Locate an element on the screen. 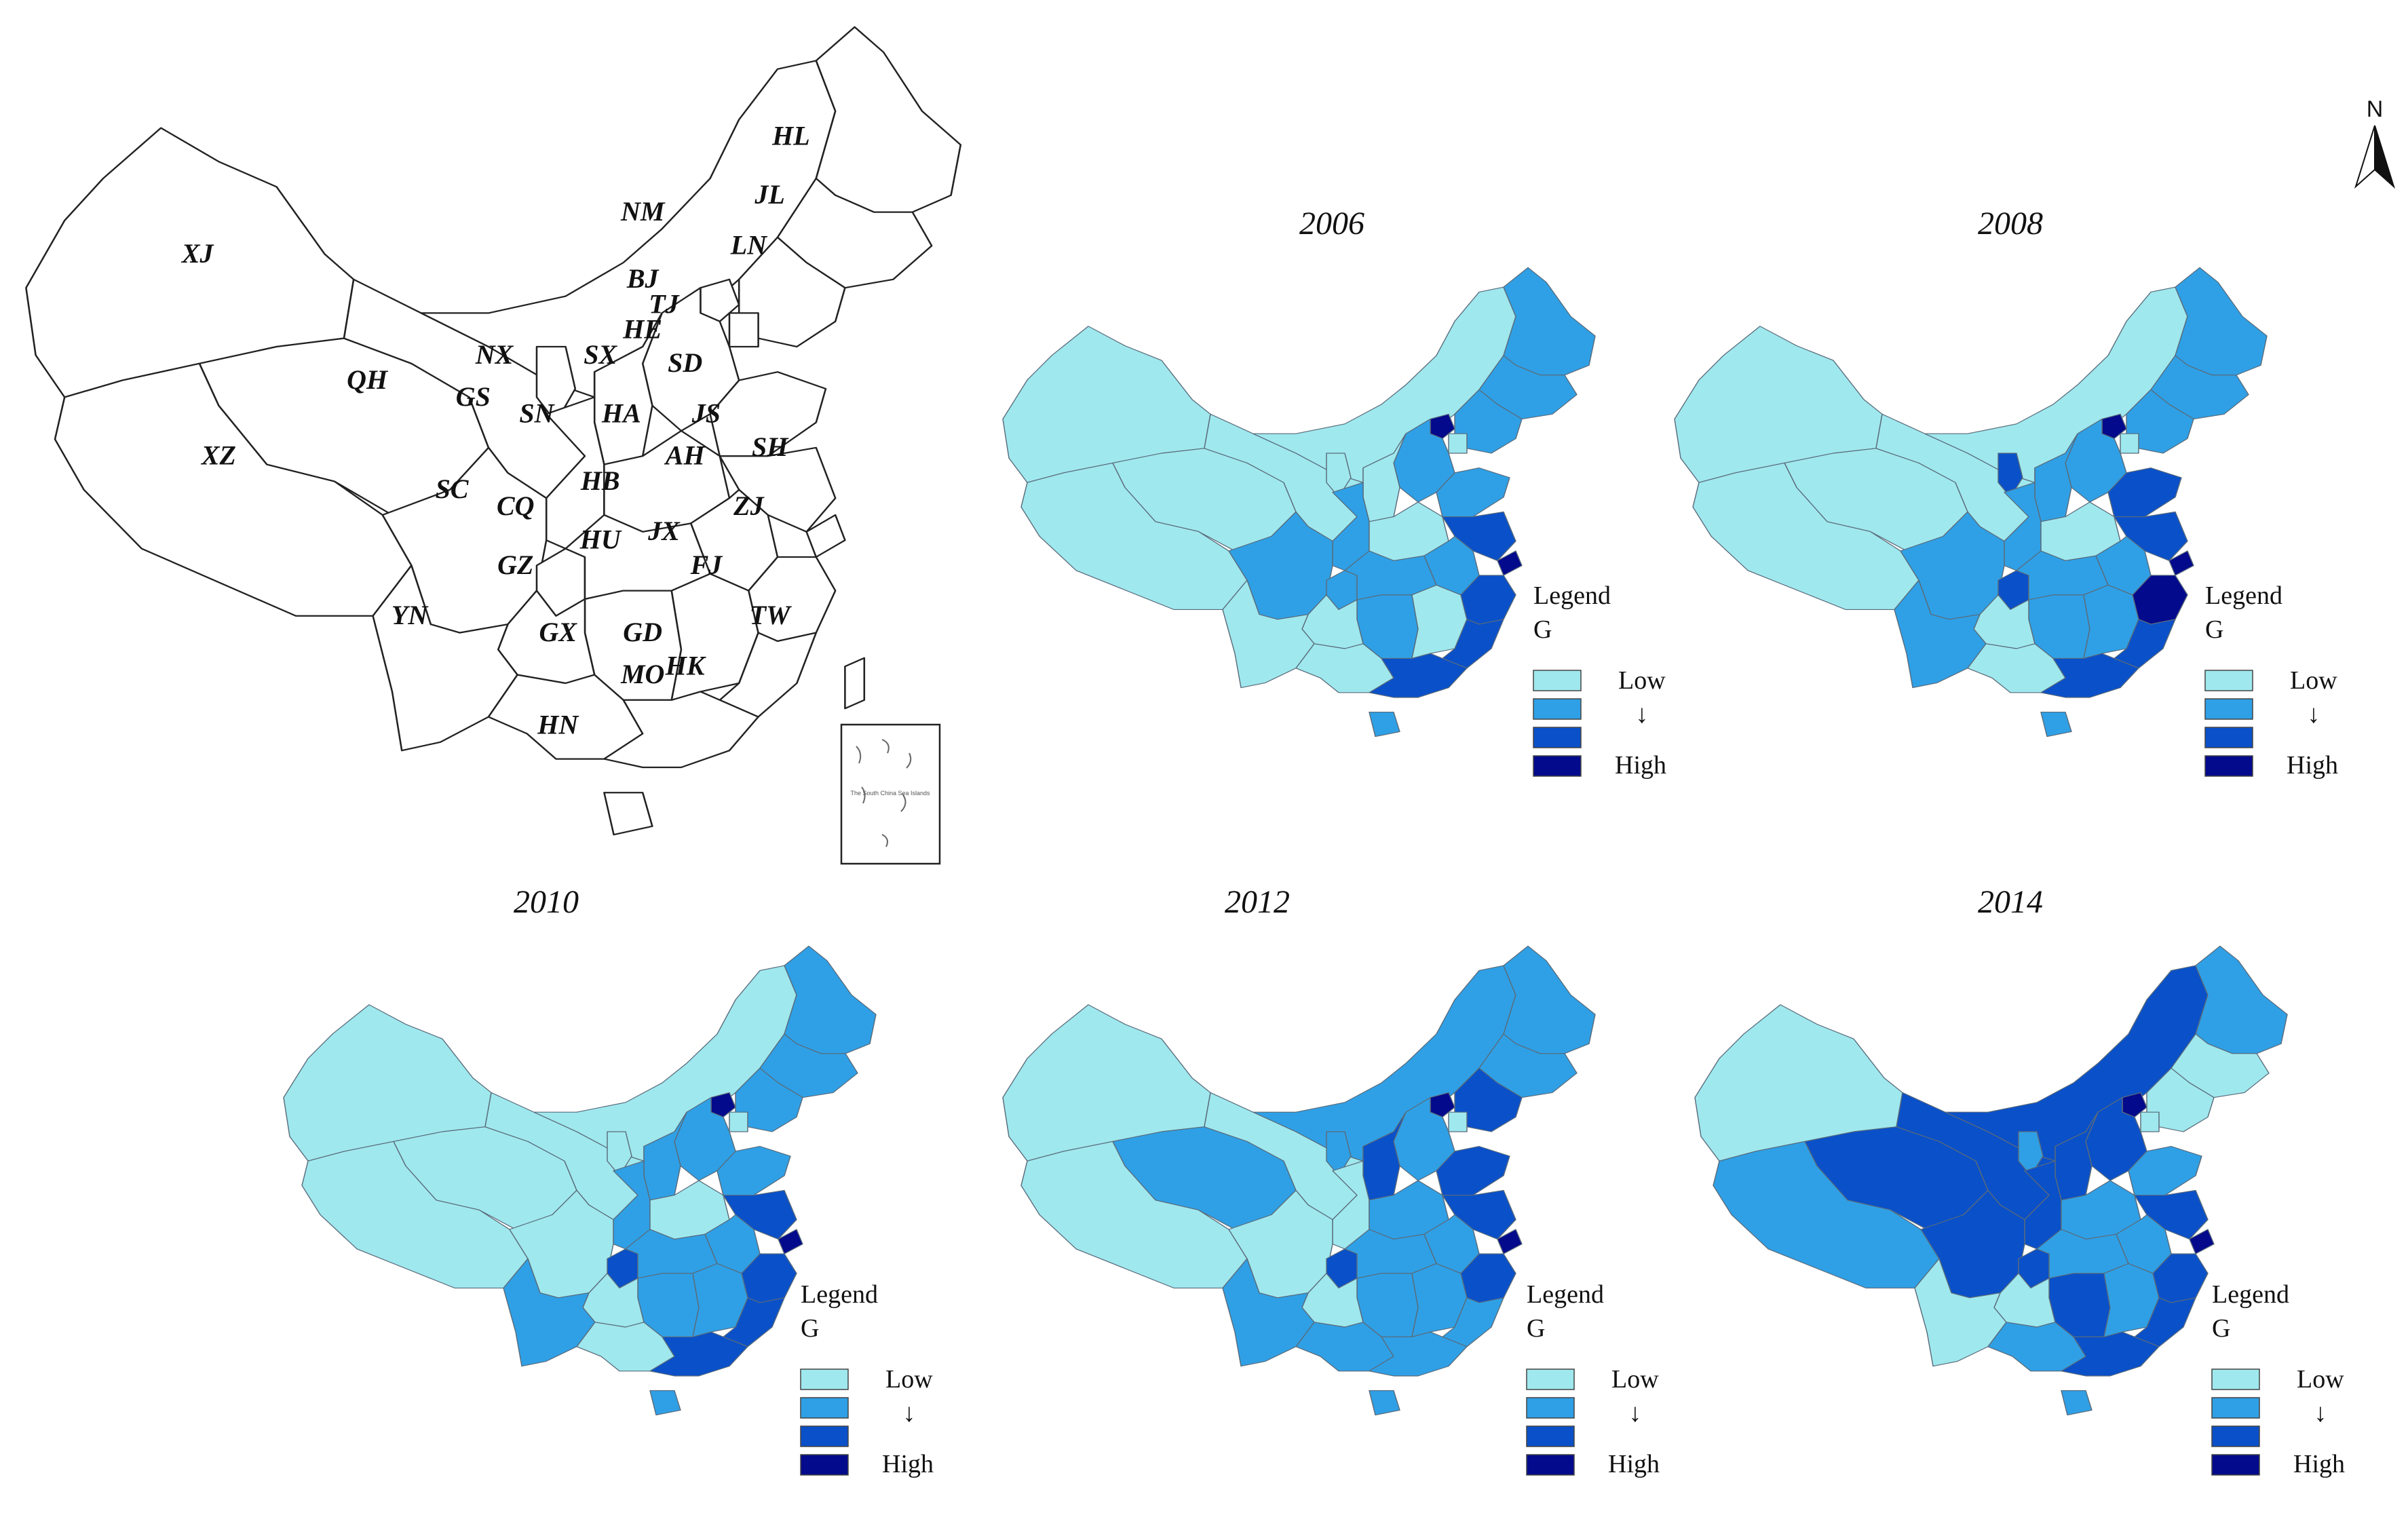  ref-label-gx: GX is located at coordinates (558, 632).